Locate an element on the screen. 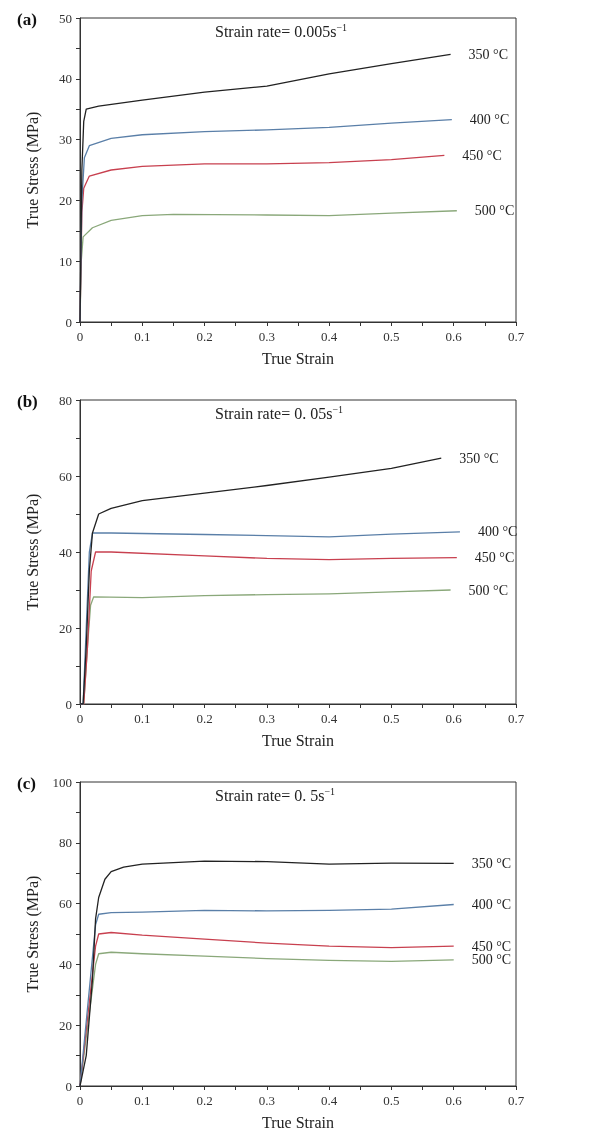  y-tick-label: 50 is located at coordinates (65, 18).